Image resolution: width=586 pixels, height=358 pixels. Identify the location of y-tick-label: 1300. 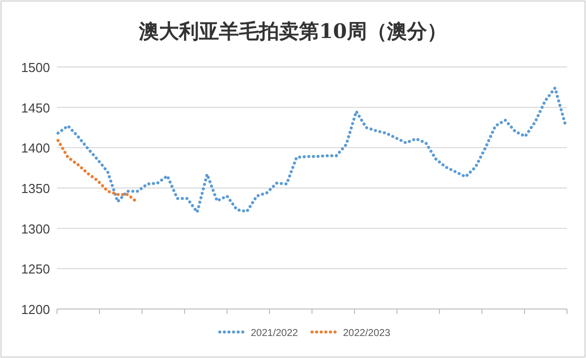
(35, 228).